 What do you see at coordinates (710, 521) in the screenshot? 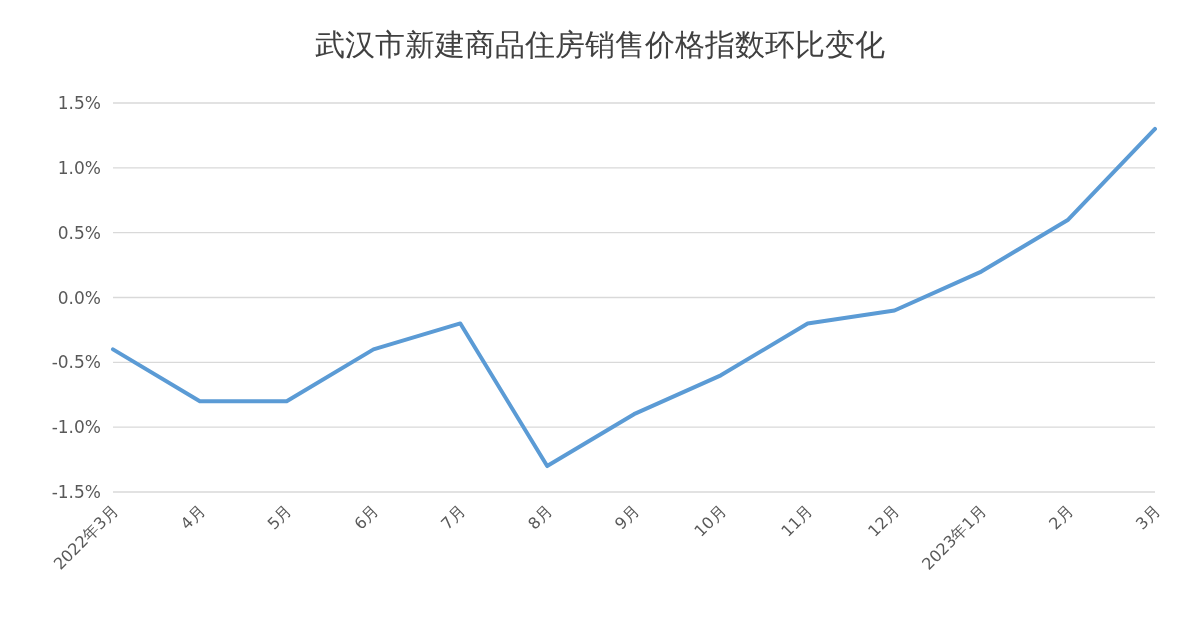
I see `x-tick-label: 10月` at bounding box center [710, 521].